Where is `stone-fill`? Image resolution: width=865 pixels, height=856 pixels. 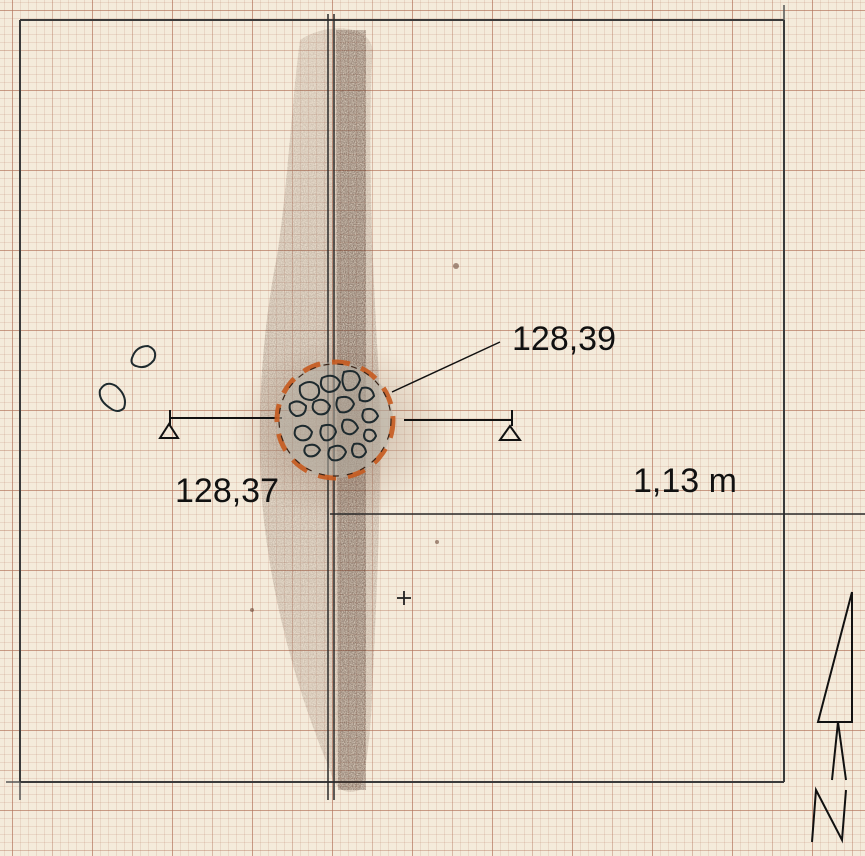
stone-fill is located at coordinates (334, 416).